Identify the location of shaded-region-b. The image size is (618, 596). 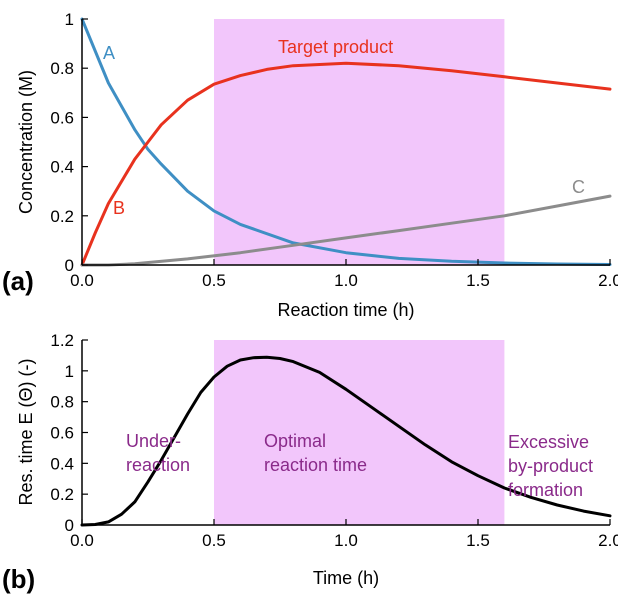
(359, 432).